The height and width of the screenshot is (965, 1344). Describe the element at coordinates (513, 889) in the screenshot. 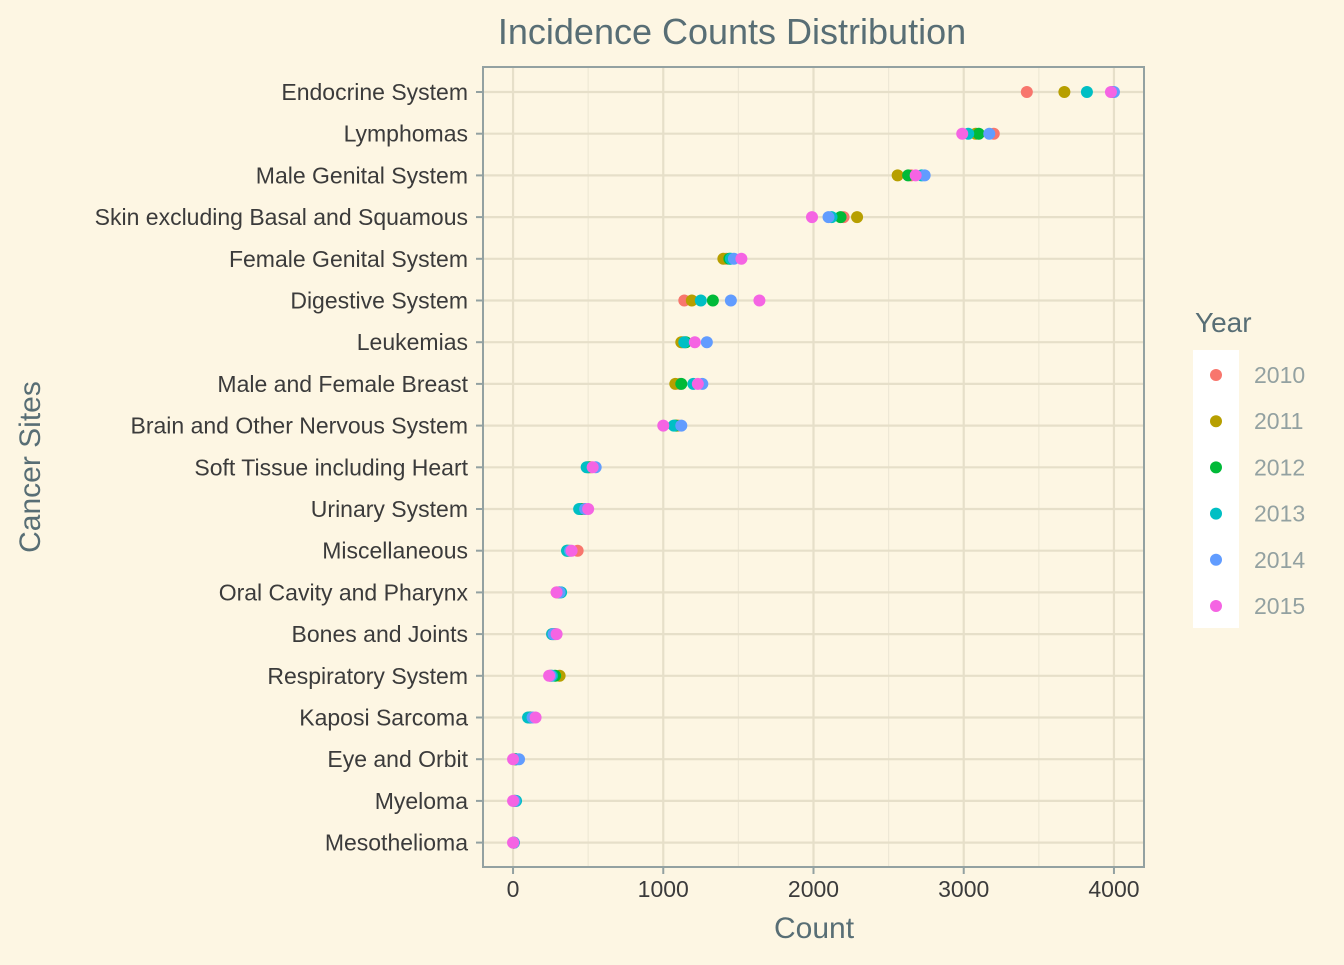

I see `x-tick-label: 0` at that location.